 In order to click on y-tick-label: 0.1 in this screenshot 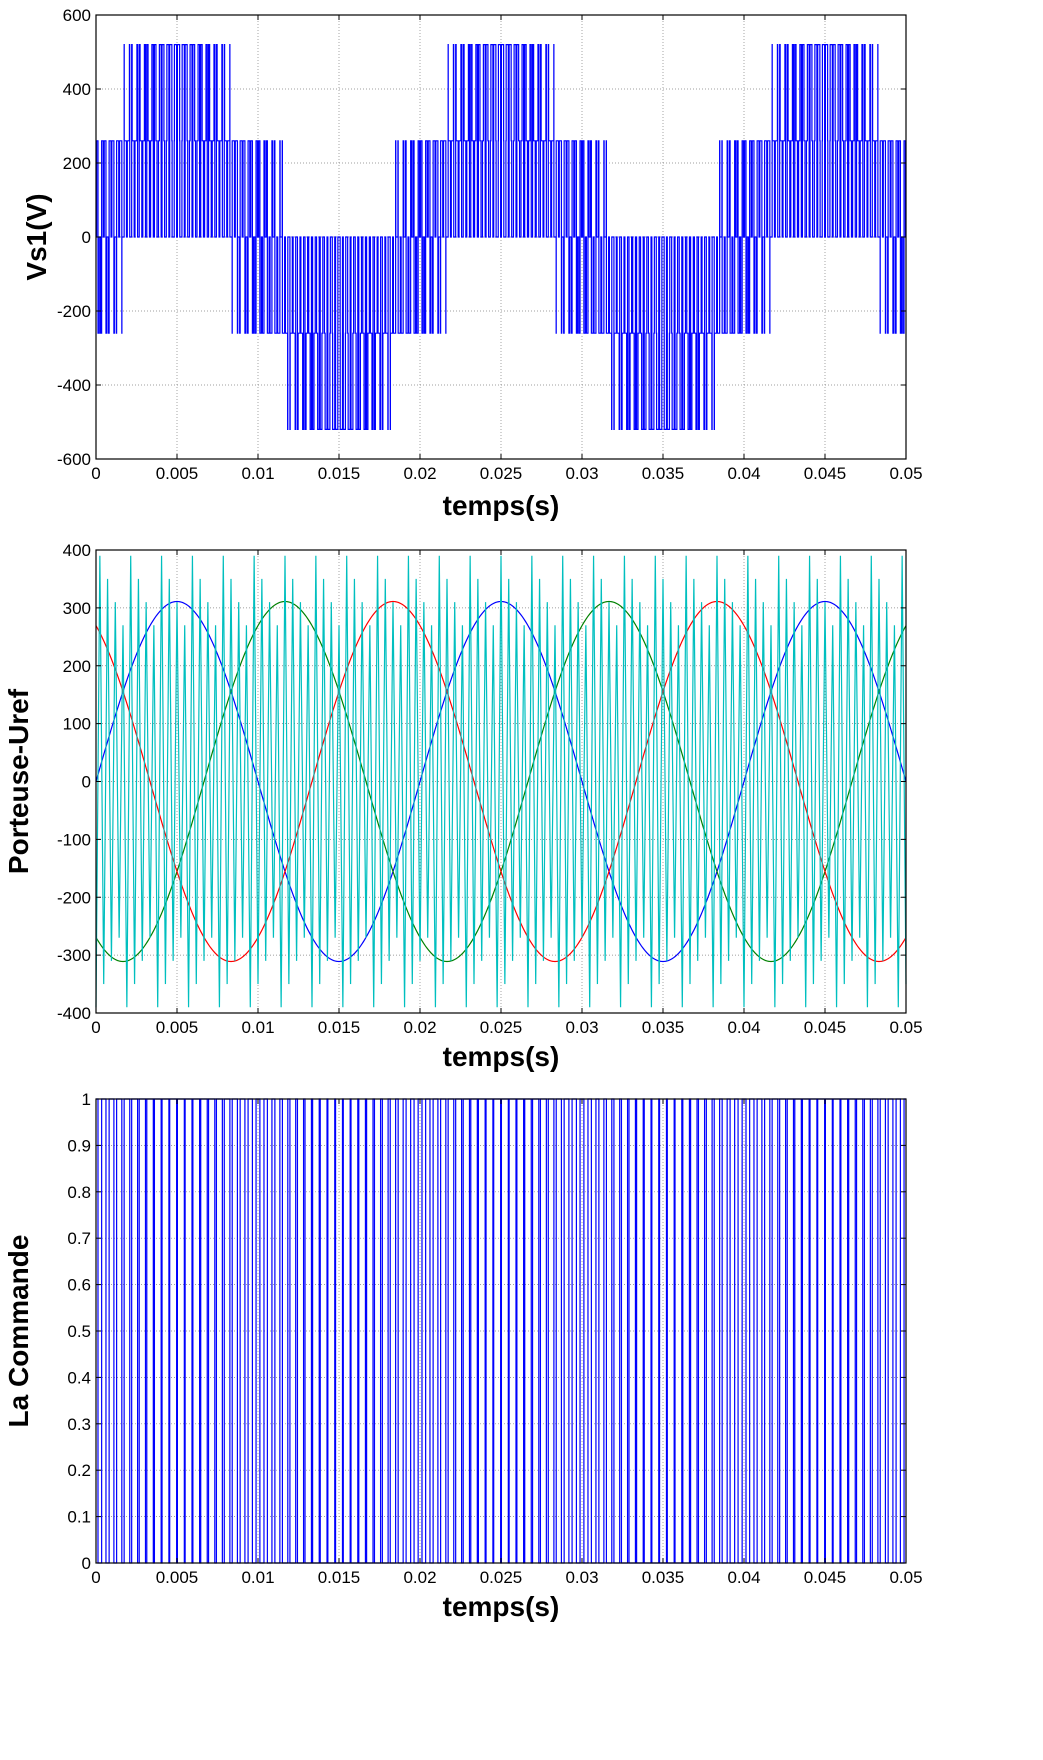, I will do `click(79, 1517)`.